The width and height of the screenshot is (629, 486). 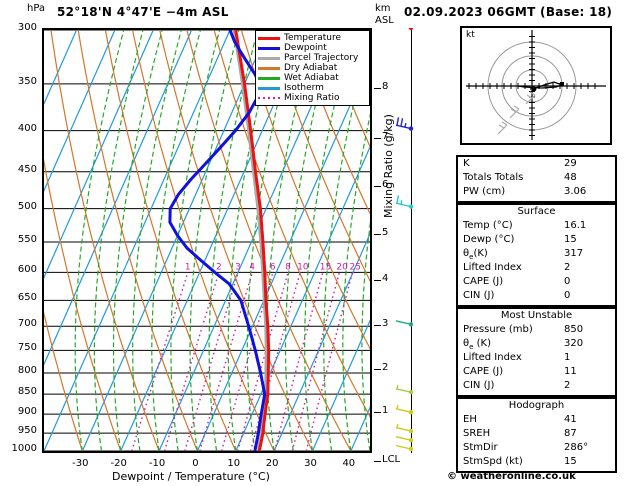 I want to click on hodograph-row-value: 286°, so click(x=576, y=447).